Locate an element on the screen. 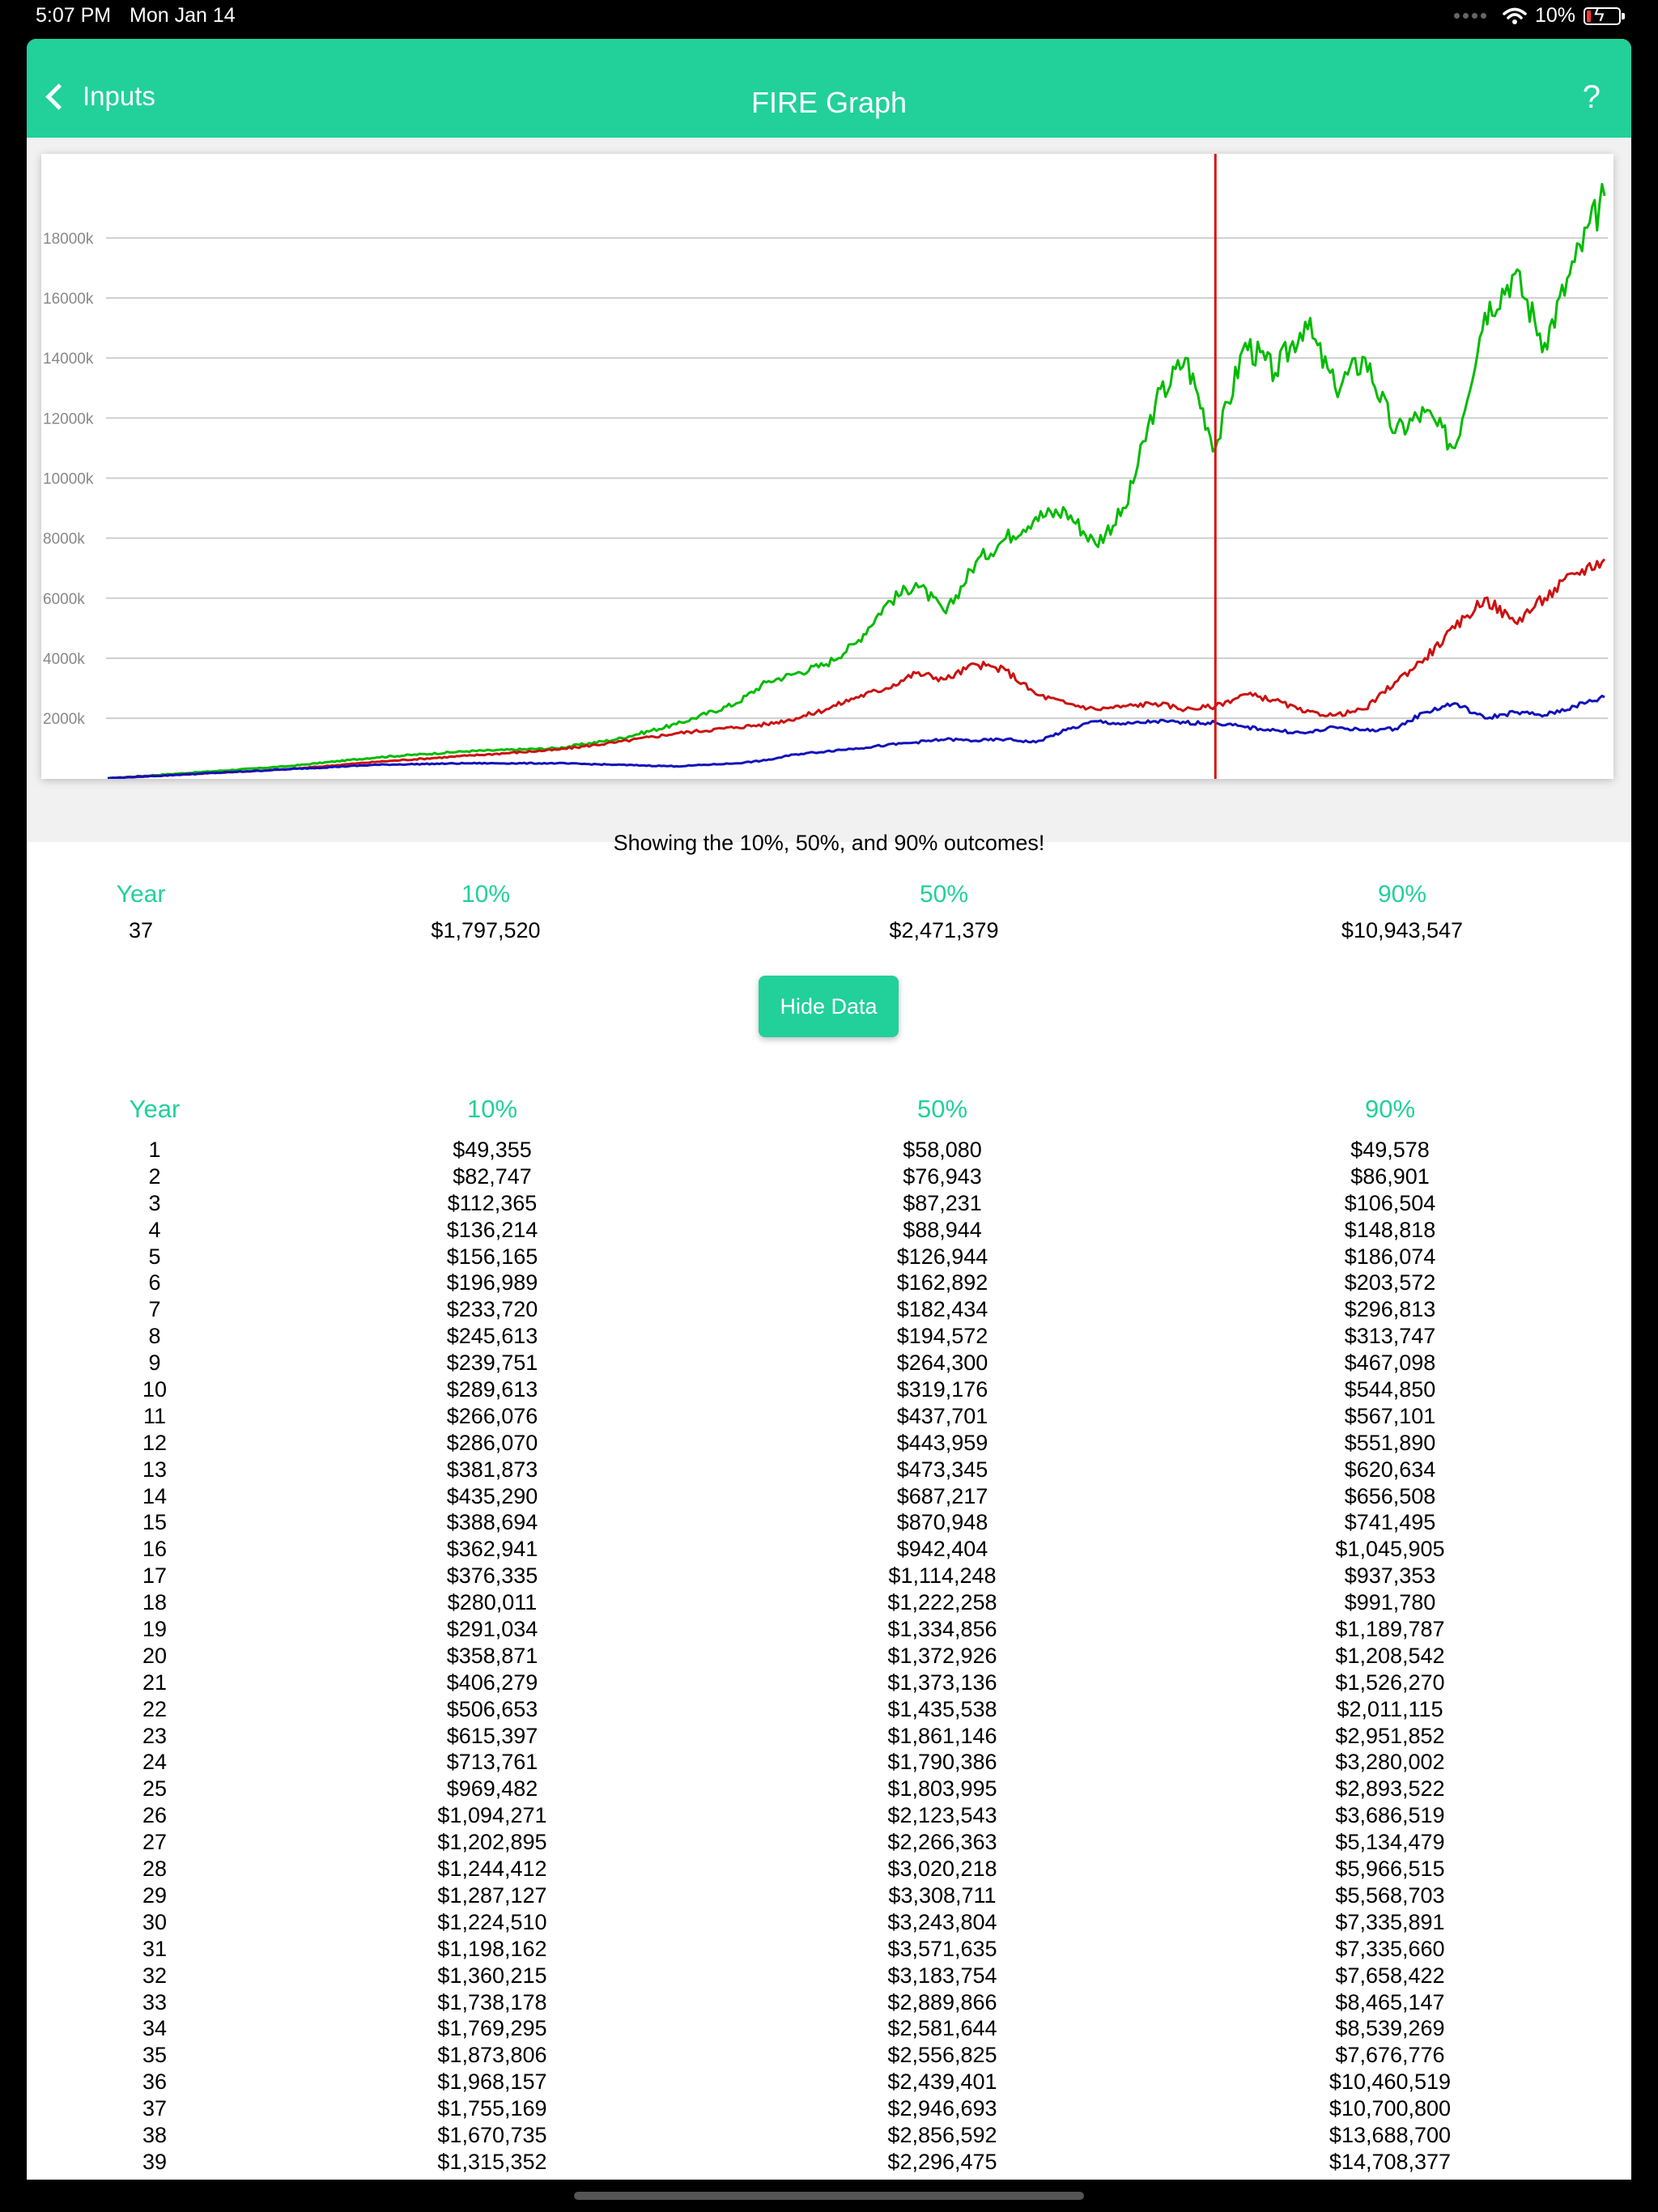 Image resolution: width=1658 pixels, height=2212 pixels. table-row: 26 $1,094,271 $2,123,543 $3,686,519 is located at coordinates (829, 1815).